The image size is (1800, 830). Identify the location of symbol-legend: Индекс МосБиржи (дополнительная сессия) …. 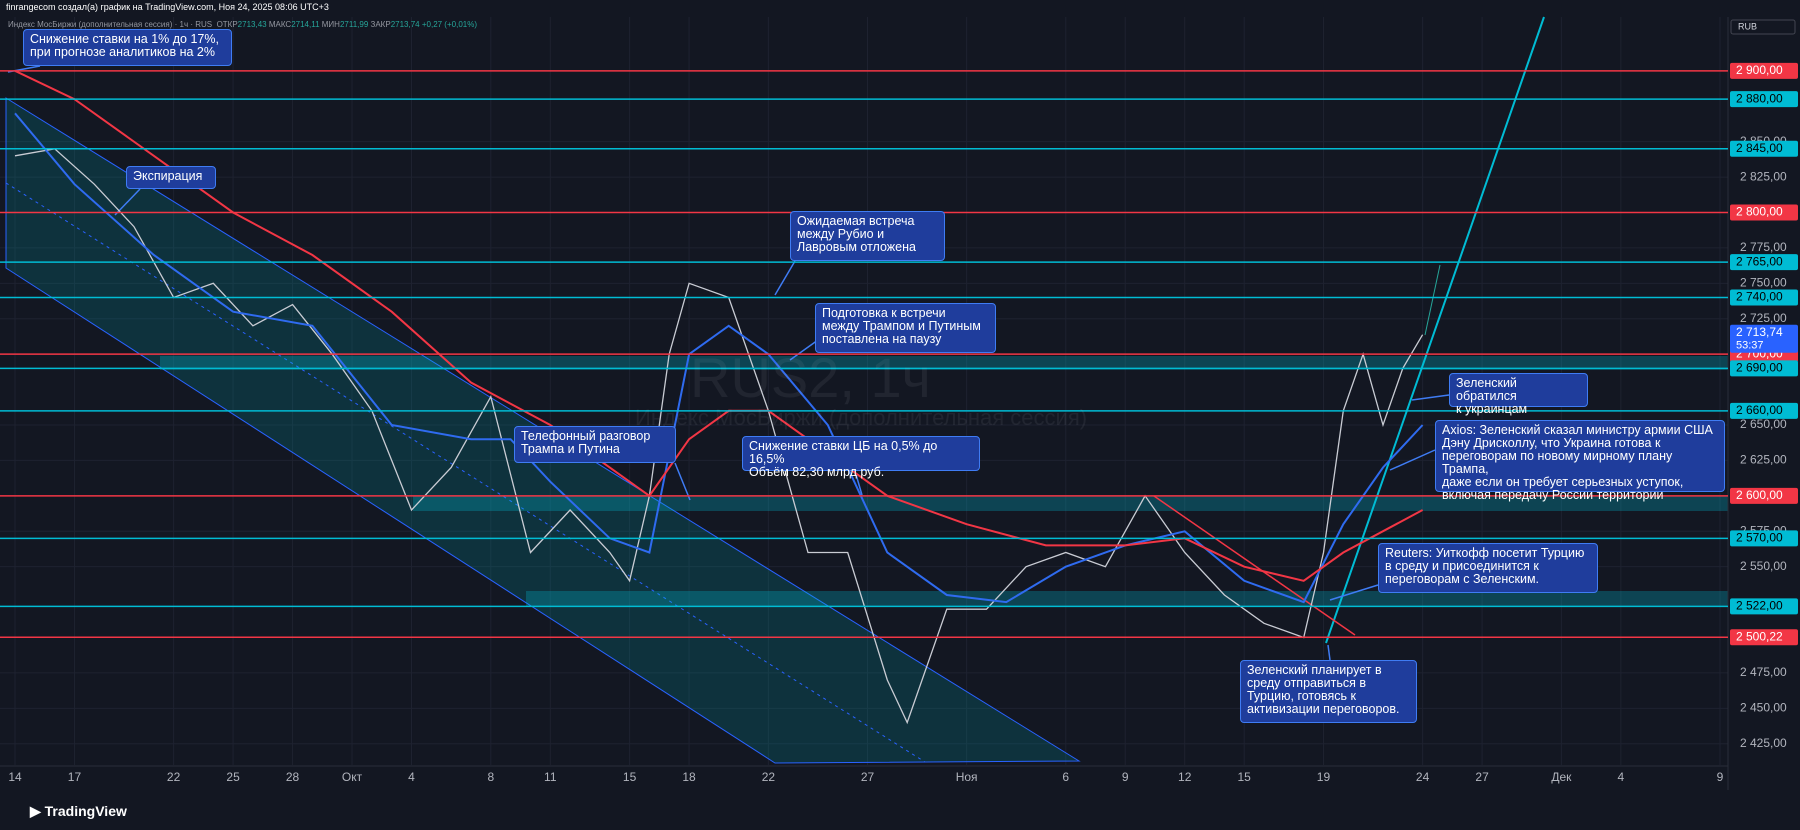
(242, 24).